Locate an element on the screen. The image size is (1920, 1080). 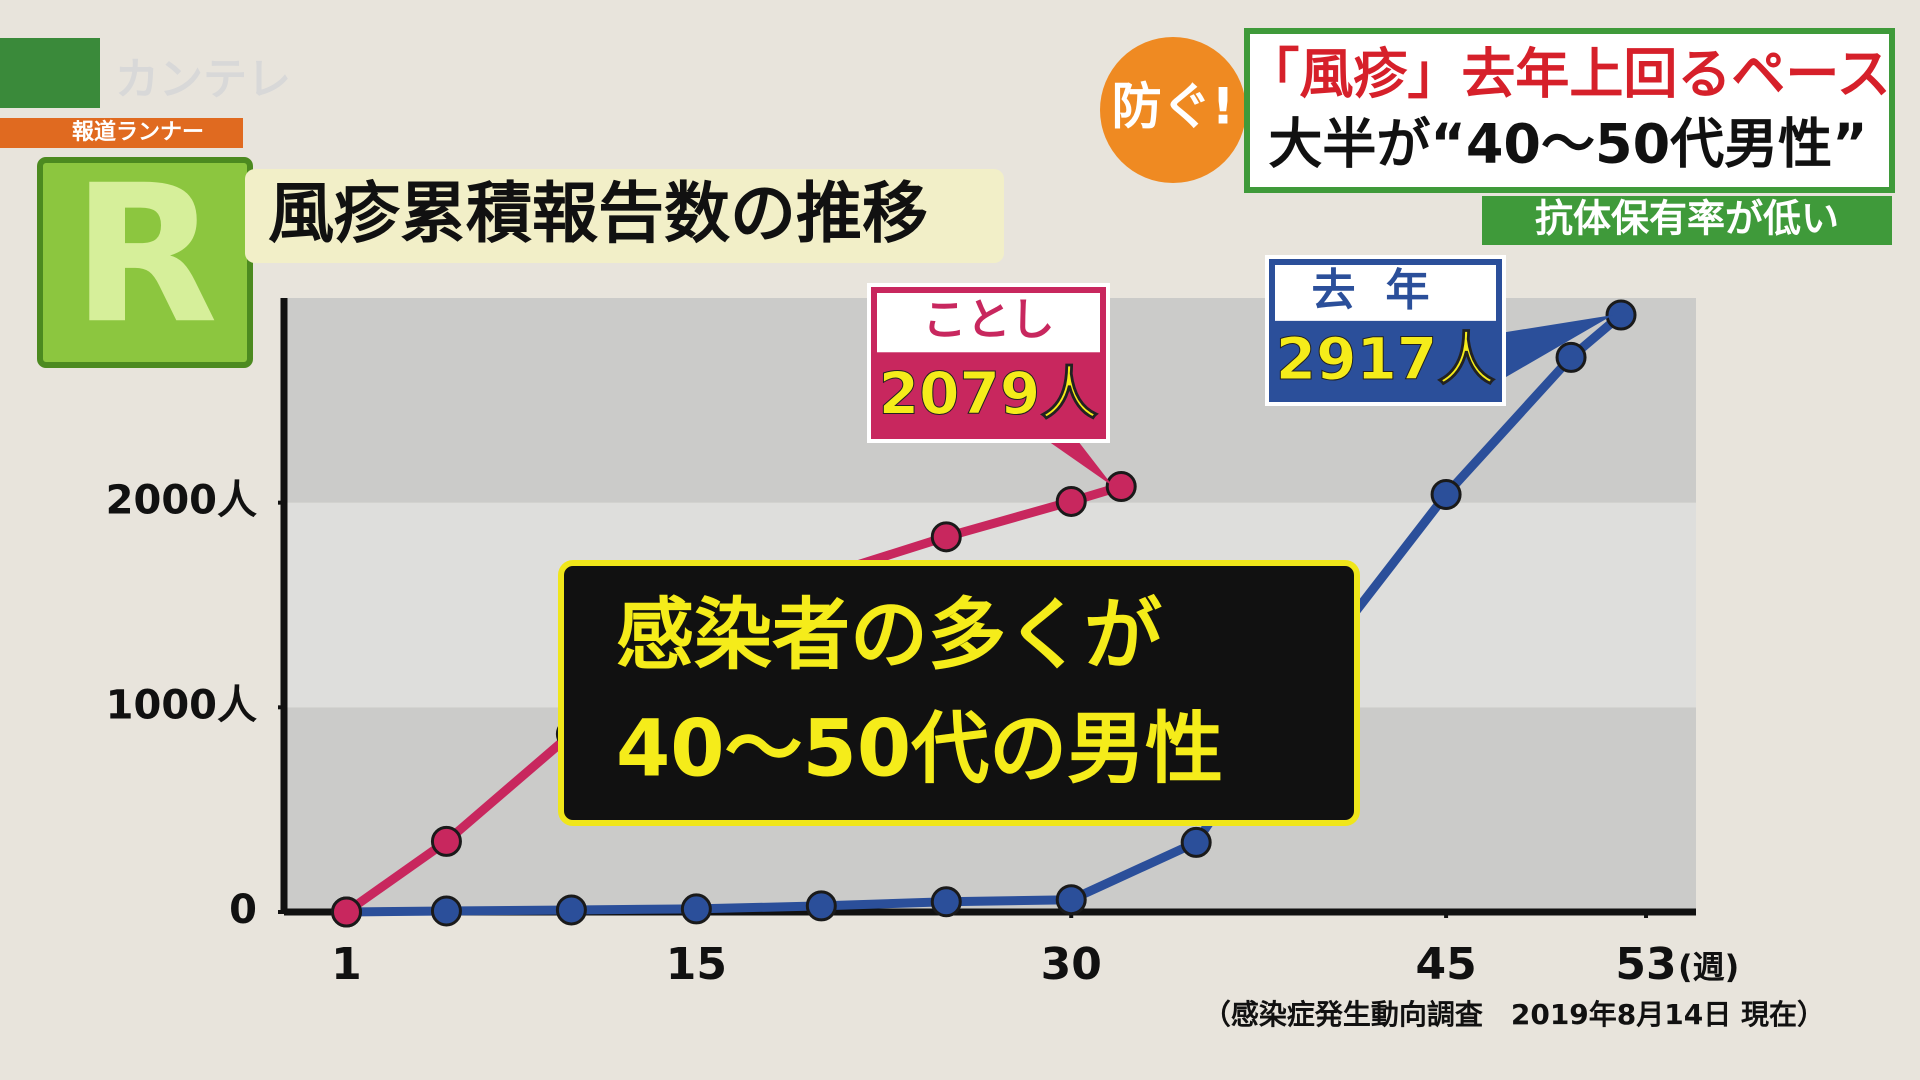
headline-sub: 抗体保有率が低い is located at coordinates (1687, 219).